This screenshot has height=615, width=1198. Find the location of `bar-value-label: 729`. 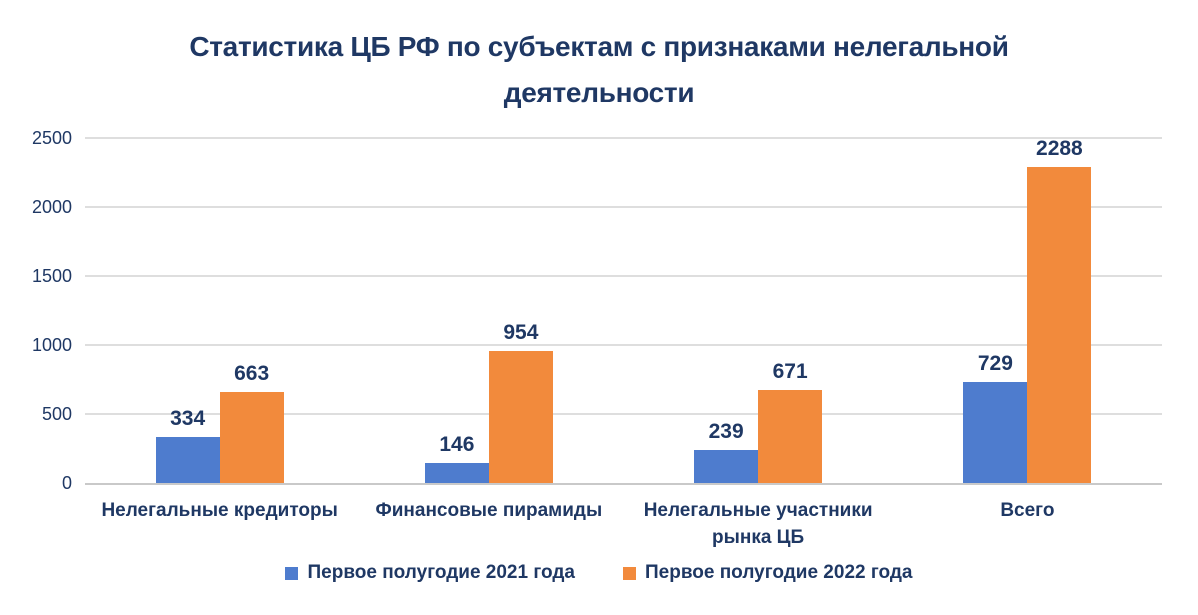

bar-value-label: 729 is located at coordinates (995, 364).